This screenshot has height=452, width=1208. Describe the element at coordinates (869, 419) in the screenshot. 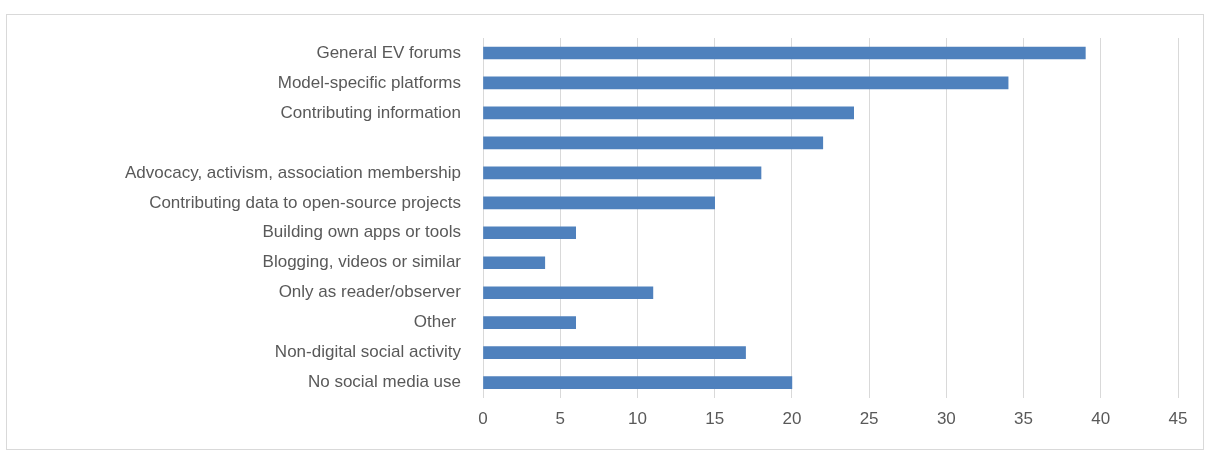

I see `x-tick-label: 25` at that location.